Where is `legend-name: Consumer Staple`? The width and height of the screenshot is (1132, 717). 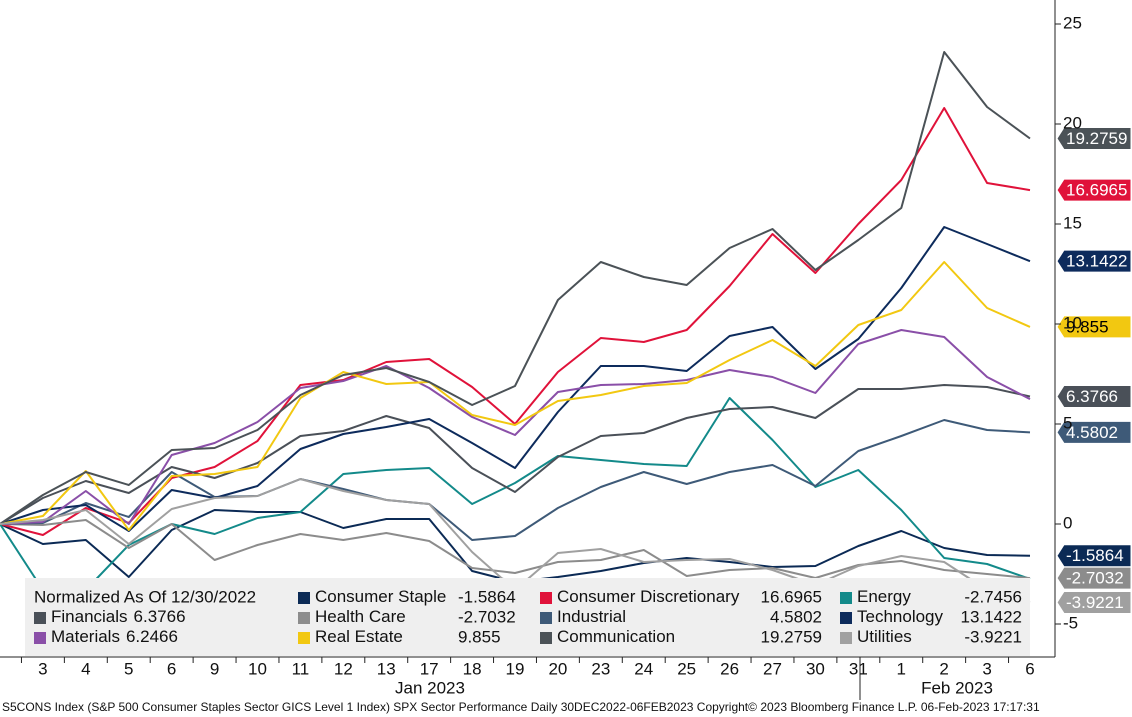 legend-name: Consumer Staple is located at coordinates (380, 596).